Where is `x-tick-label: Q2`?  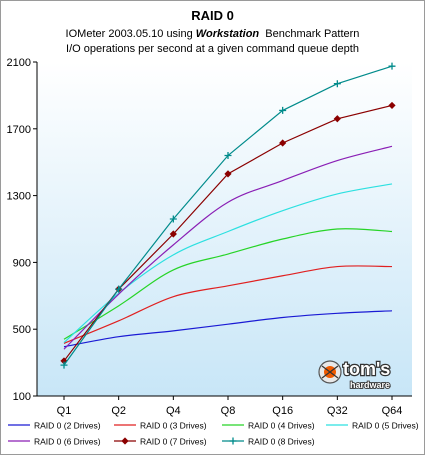
x-tick-label: Q2 is located at coordinates (118, 411).